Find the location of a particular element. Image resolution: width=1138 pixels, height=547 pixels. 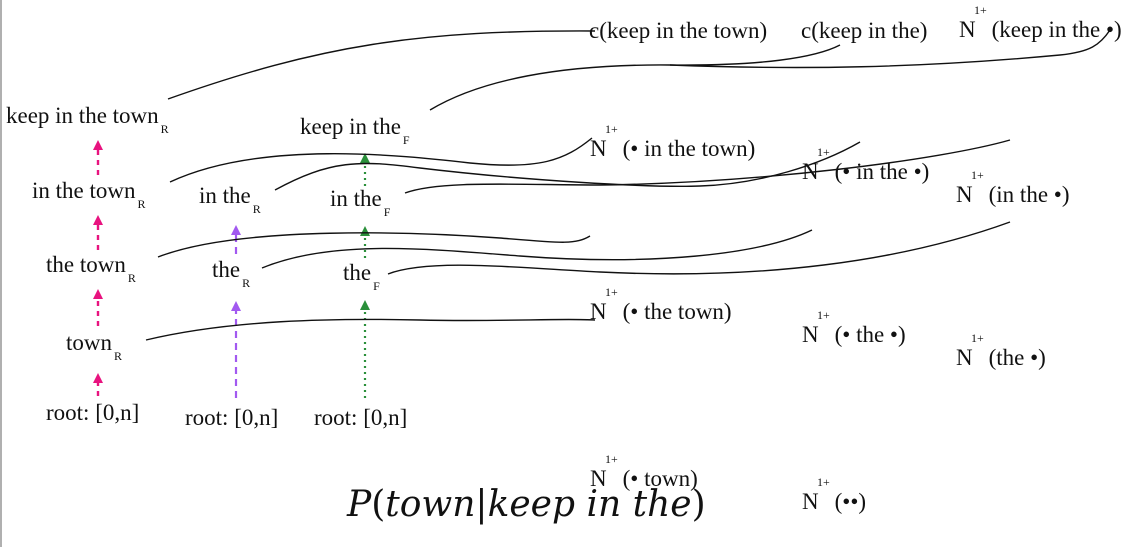

node-label: the town is located at coordinates (86, 264).